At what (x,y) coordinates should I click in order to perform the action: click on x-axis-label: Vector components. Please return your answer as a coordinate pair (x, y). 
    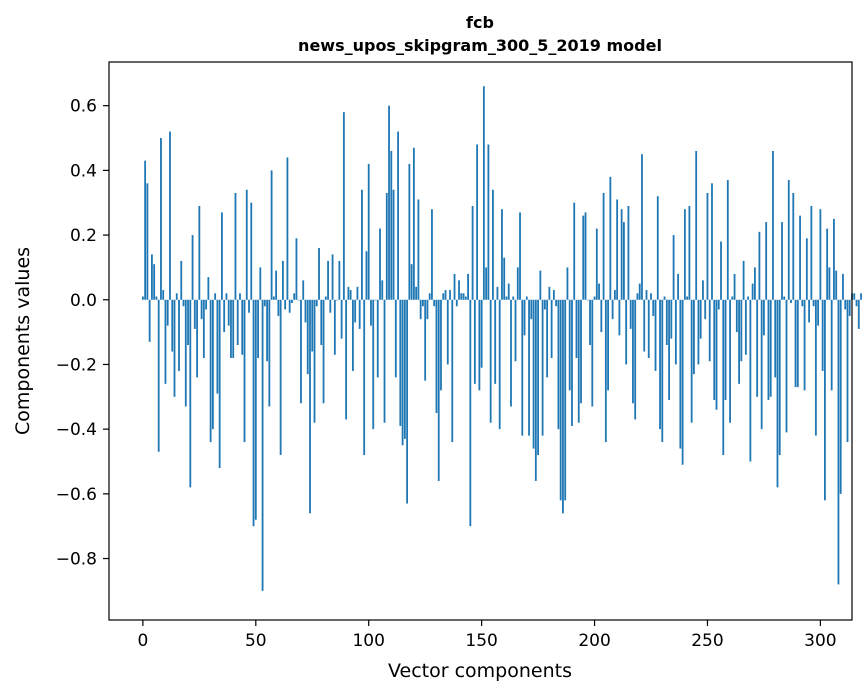
    Looking at the image, I should click on (480, 671).